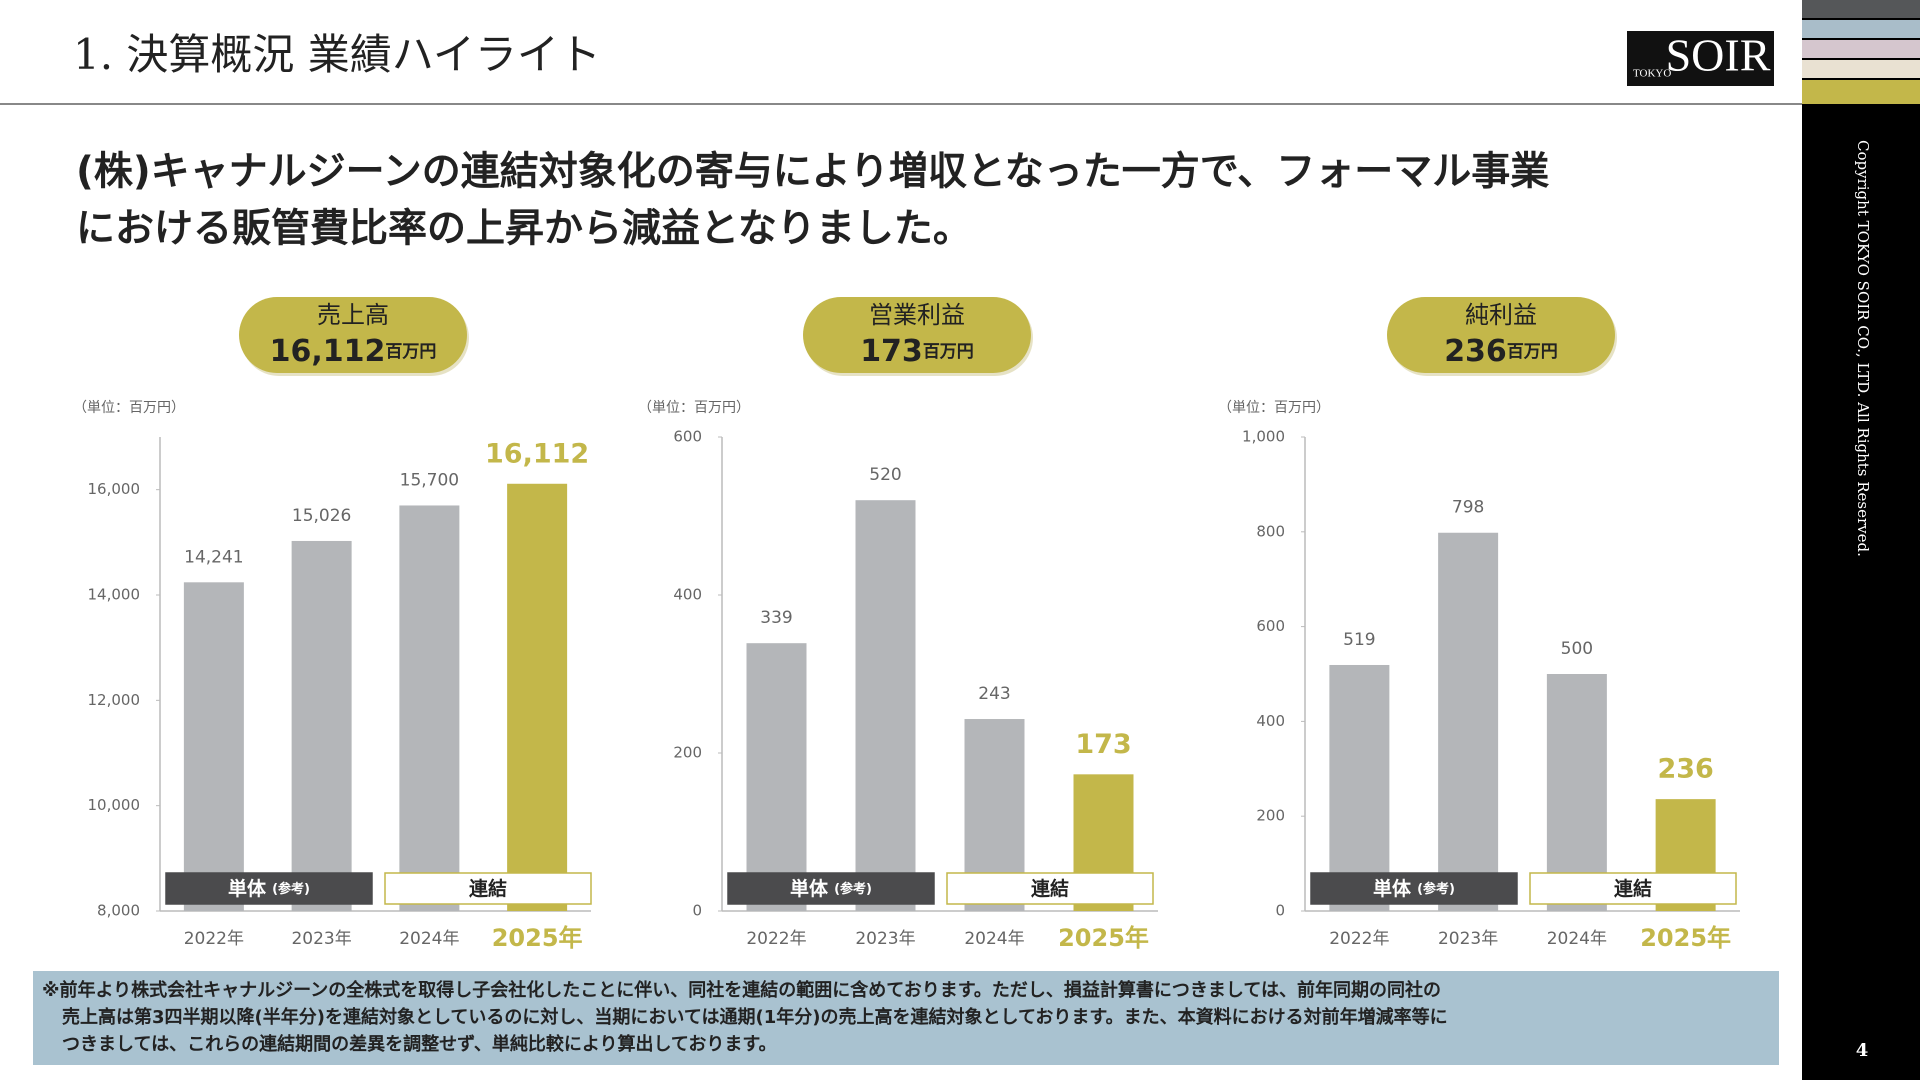  I want to click on y-tick-label: 800, so click(1270, 531).